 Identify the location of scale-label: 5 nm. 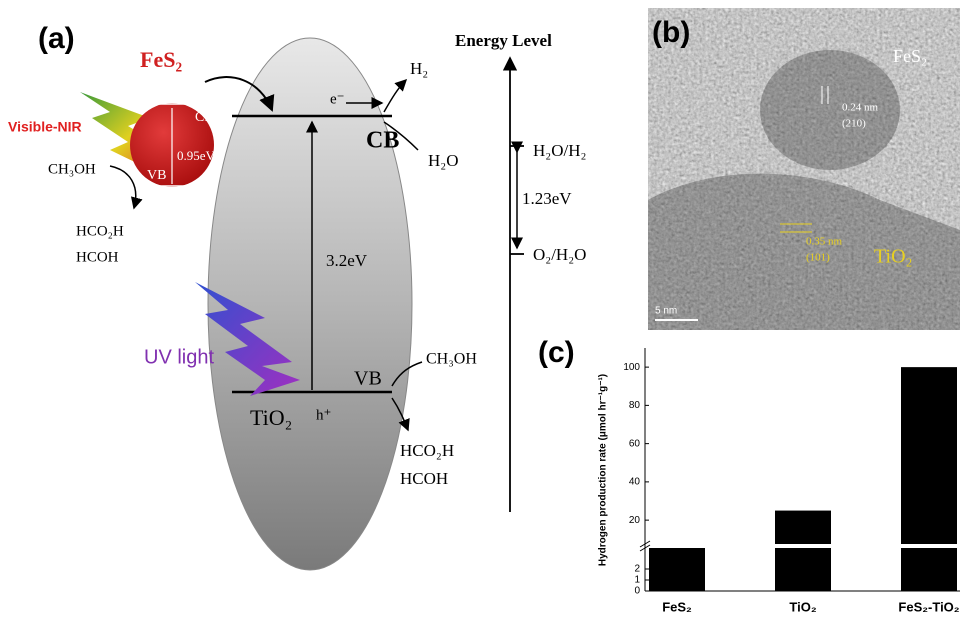
(666, 311).